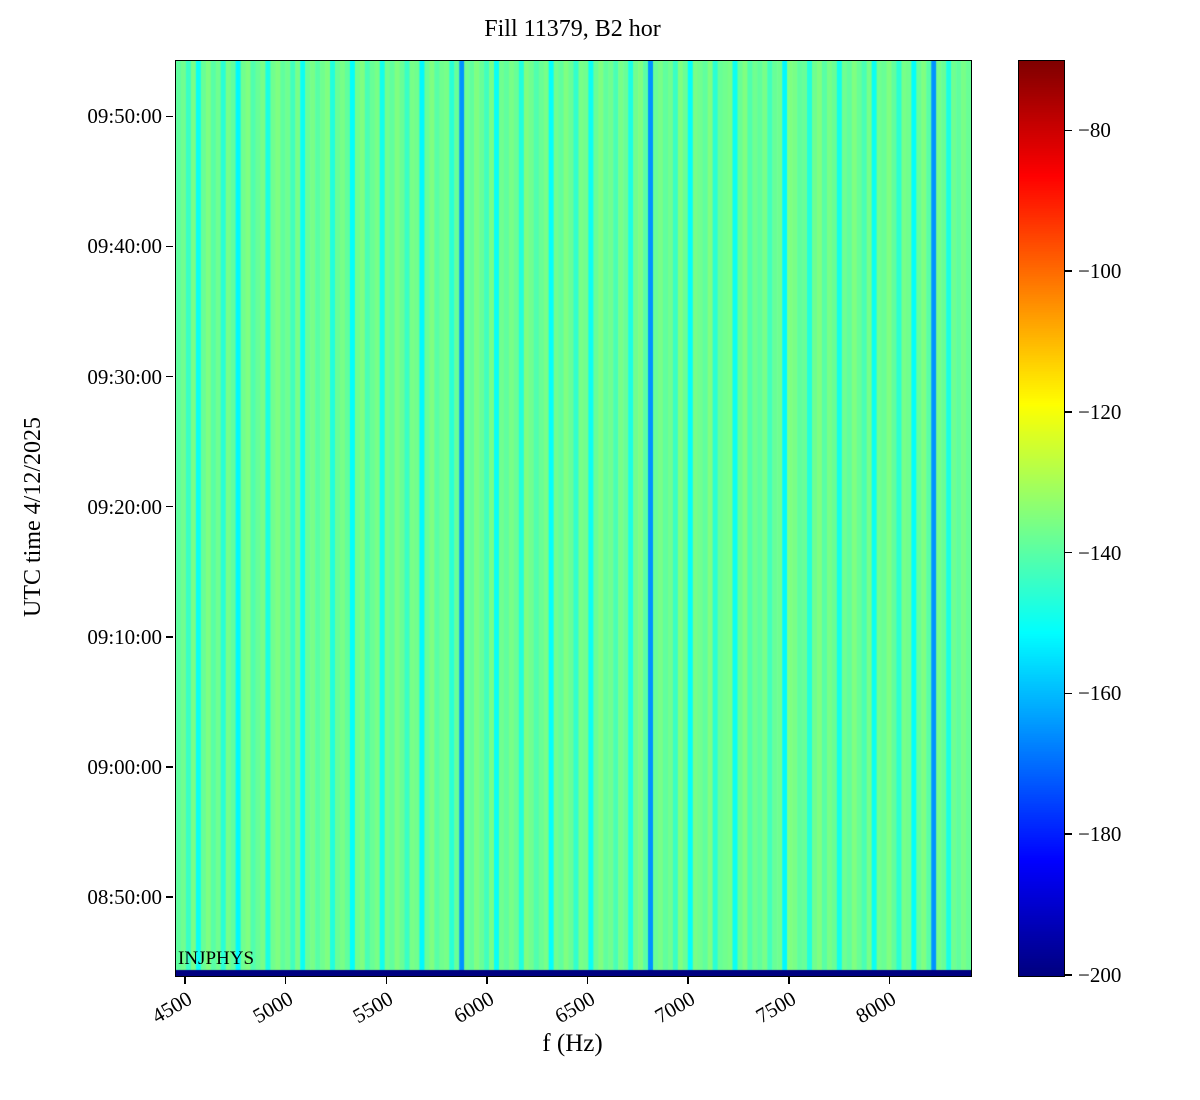 The width and height of the screenshot is (1200, 1100). Describe the element at coordinates (124, 766) in the screenshot. I see `y-tick-label: 09:00:00` at that location.